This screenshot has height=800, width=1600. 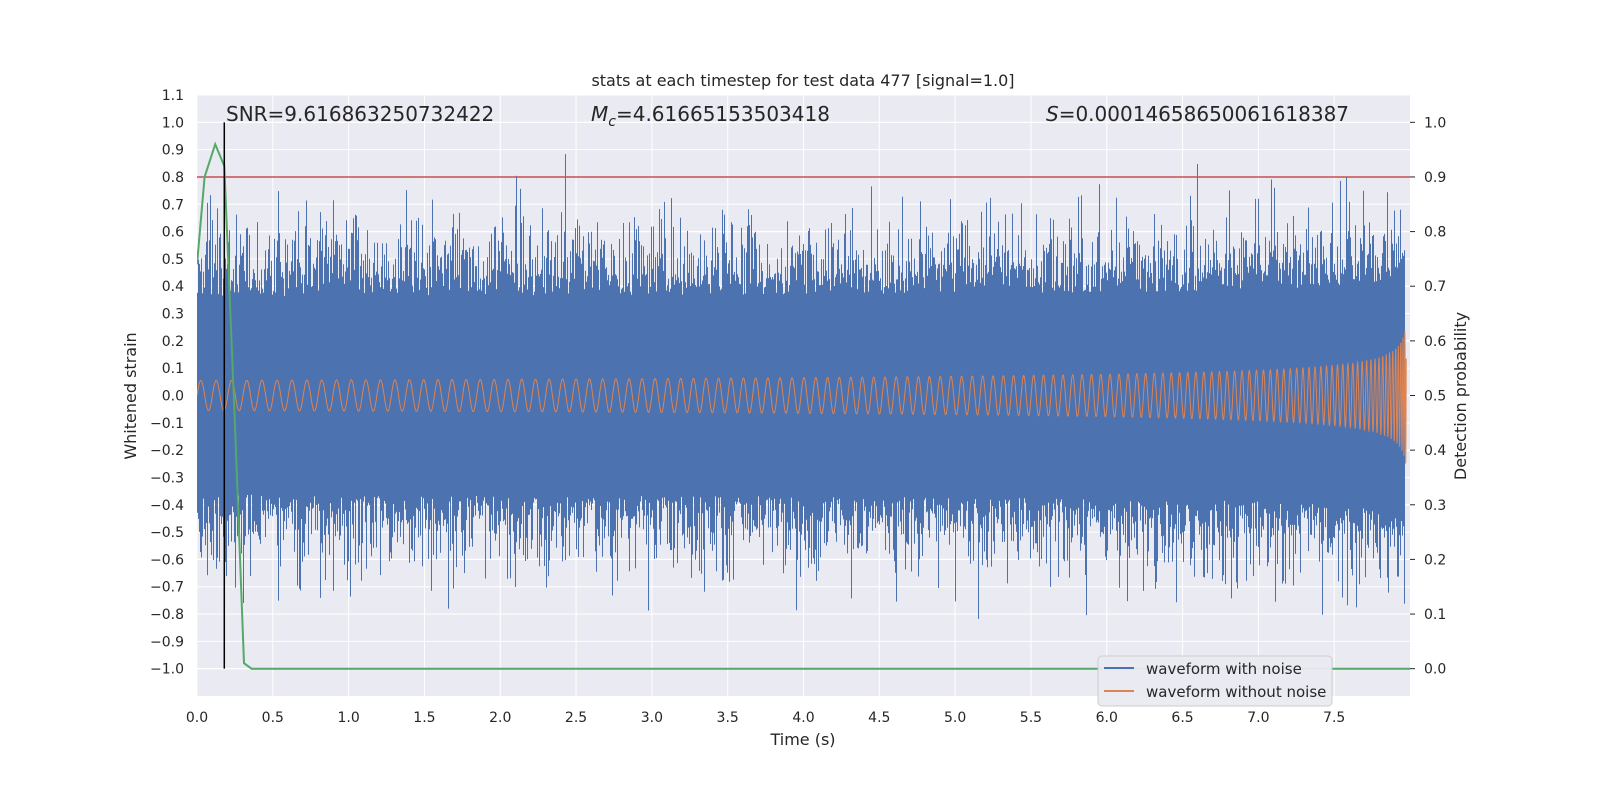 I want to click on y-tick-label: −0.9, so click(x=167, y=642).